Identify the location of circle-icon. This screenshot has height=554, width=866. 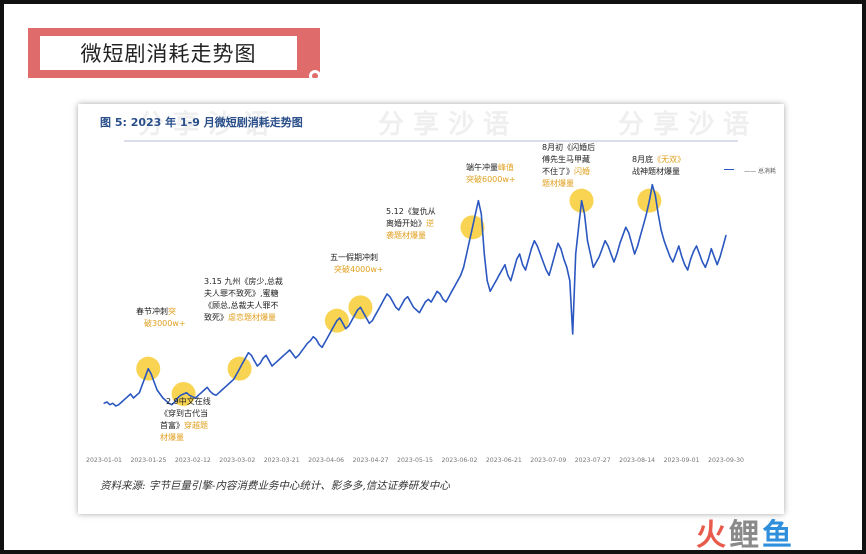
(315, 76).